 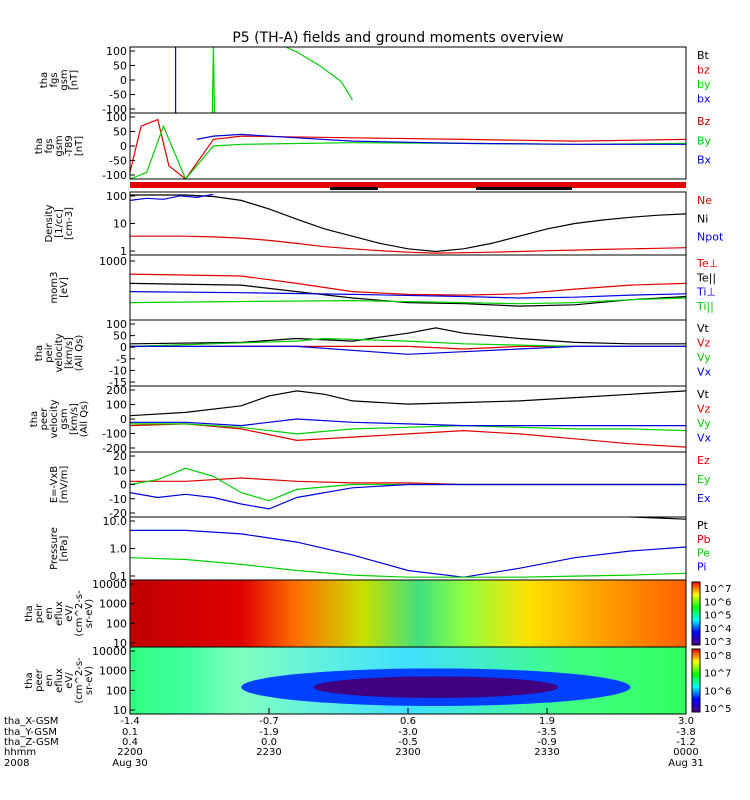 What do you see at coordinates (704, 498) in the screenshot?
I see `legend-entry: Ex` at bounding box center [704, 498].